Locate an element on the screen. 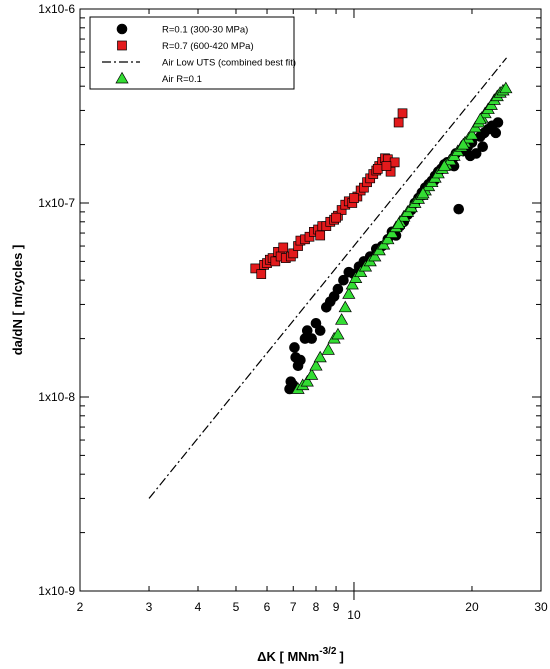 The height and width of the screenshot is (669, 550). y-tick-label: 1x10-9 is located at coordinates (56, 591).